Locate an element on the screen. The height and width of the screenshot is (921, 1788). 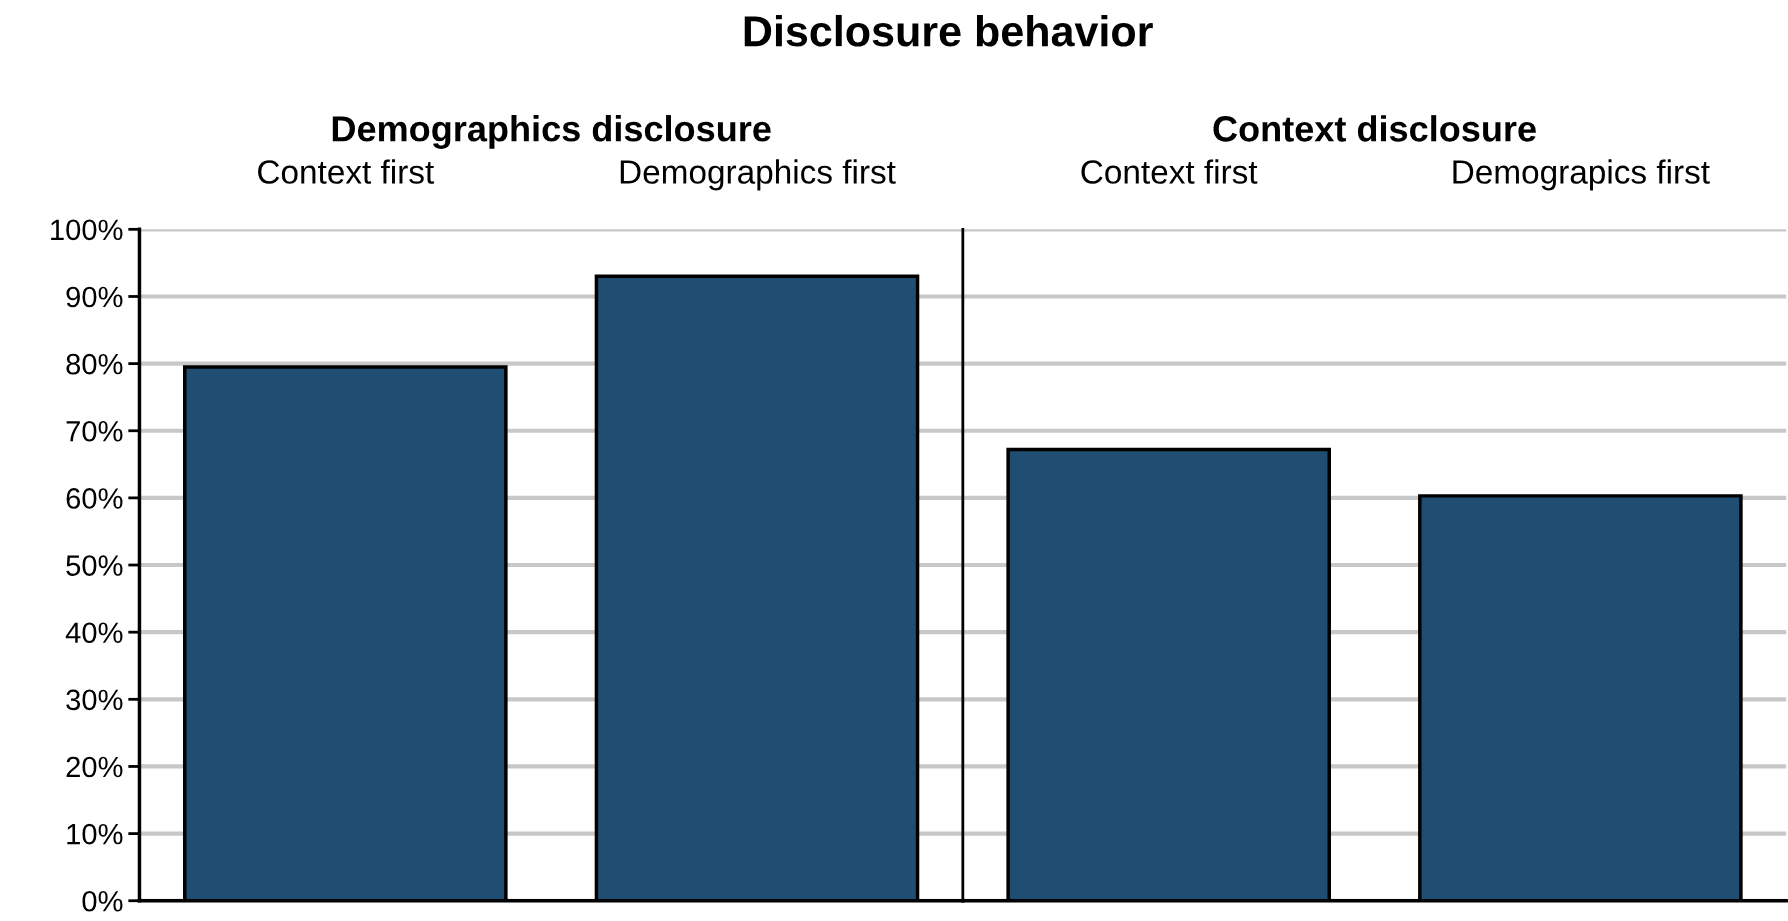
y-tick-label: 90% is located at coordinates (94, 297).